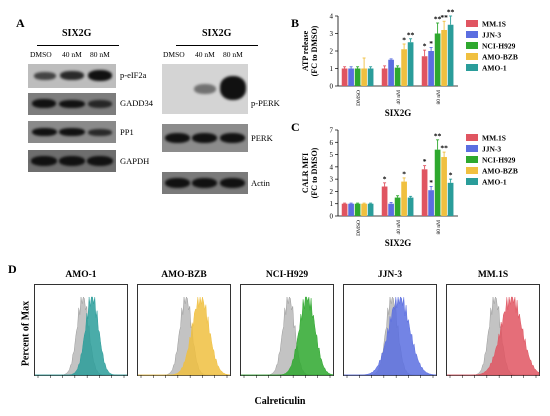 Image resolution: width=550 pixels, height=416 pixels. What do you see at coordinates (404, 173) in the screenshot?
I see `c-sig-AMO-BZB-1: *` at bounding box center [404, 173].